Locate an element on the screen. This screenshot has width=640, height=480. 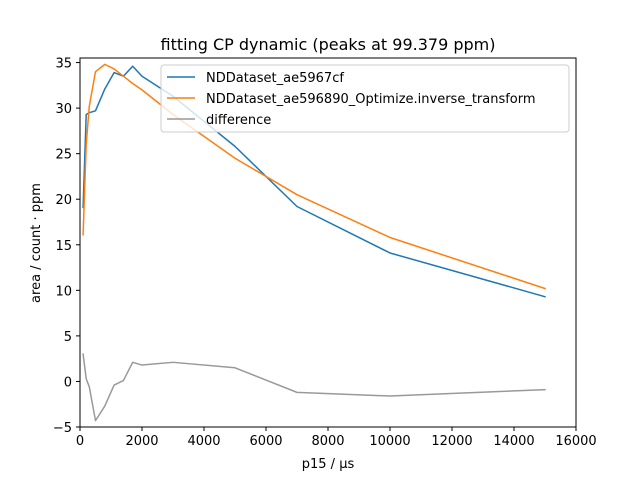
x-tick-label: 4000 is located at coordinates (203, 441).